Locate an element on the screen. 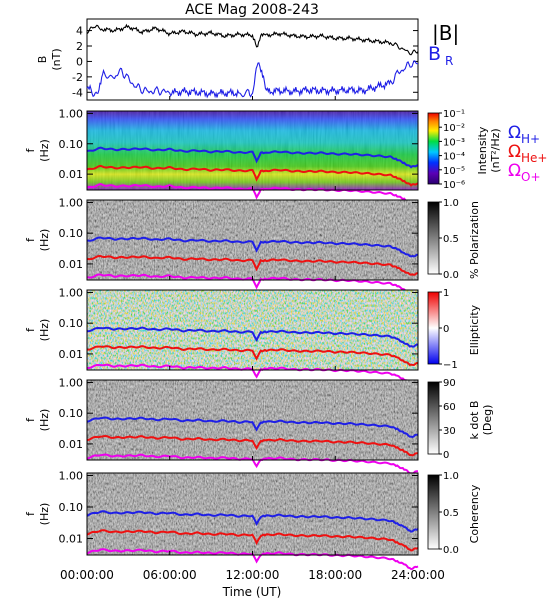 The height and width of the screenshot is (600, 550). colorbar-label-line: % Polarization is located at coordinates (474, 240).